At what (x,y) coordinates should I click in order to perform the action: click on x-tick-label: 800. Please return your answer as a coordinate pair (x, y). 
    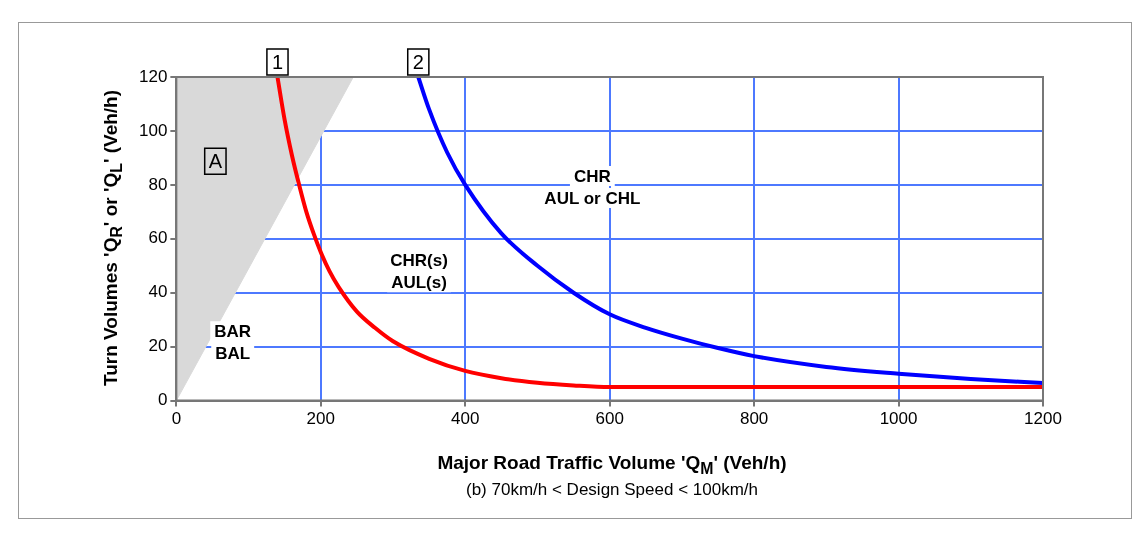
    Looking at the image, I should click on (754, 419).